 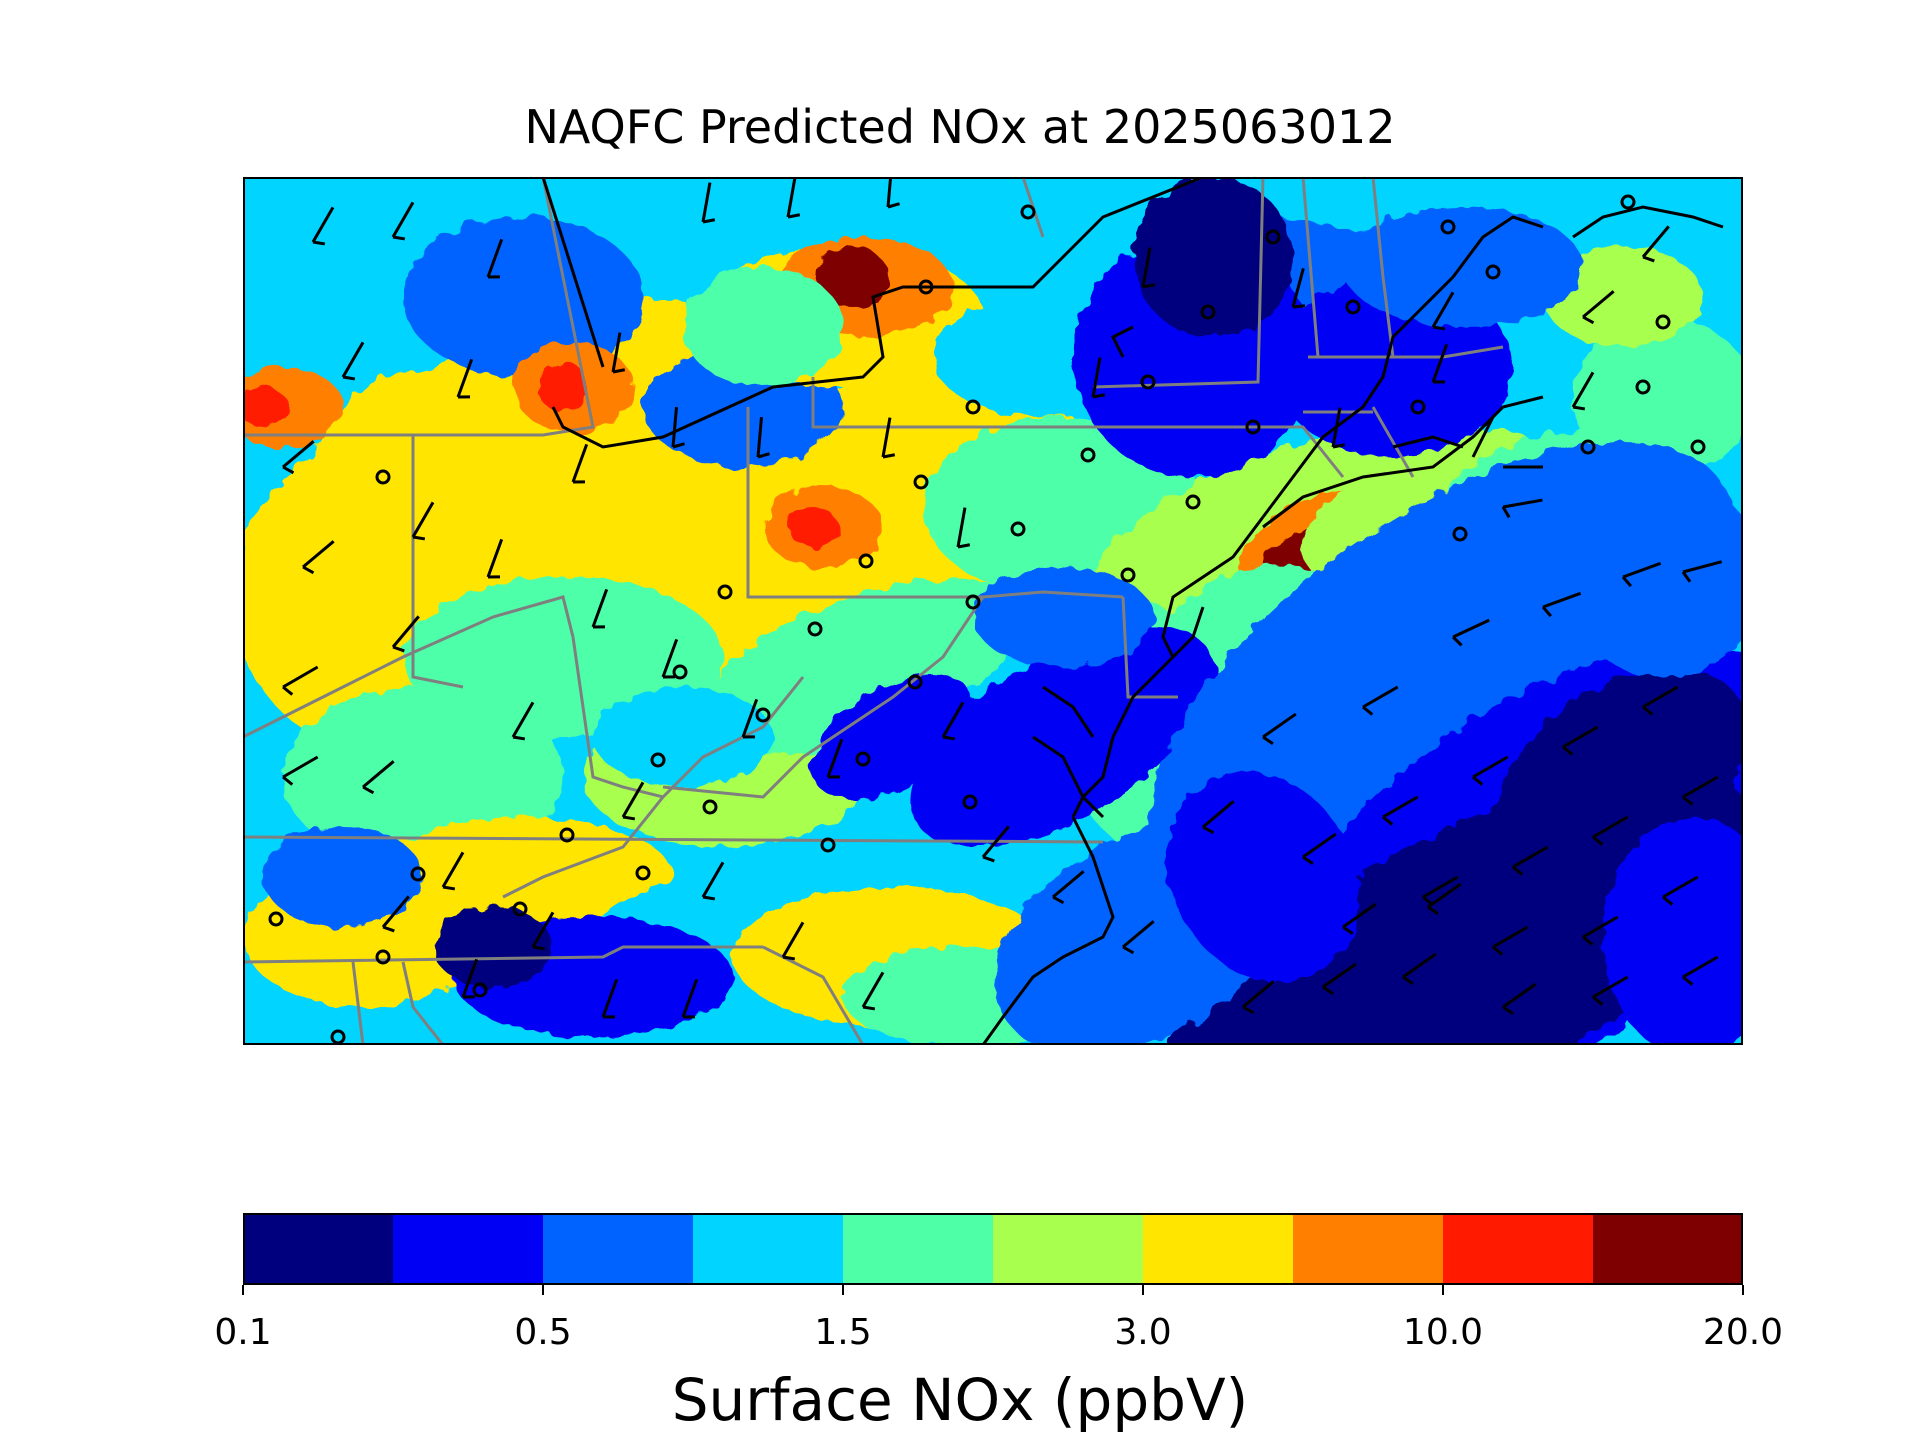 I want to click on colorbar-label: Surface NOx (ppbV), so click(x=960, y=1400).